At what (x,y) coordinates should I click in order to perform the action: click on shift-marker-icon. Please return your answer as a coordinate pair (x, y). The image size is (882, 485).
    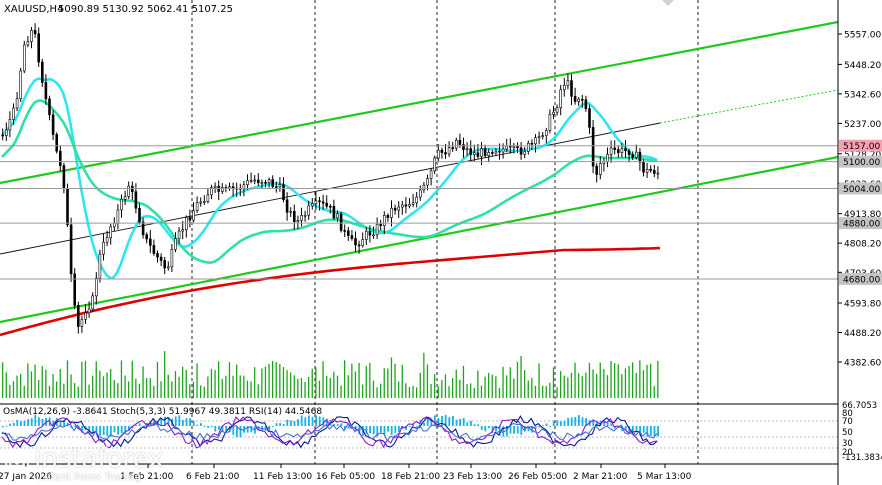
    Looking at the image, I should click on (668, 3).